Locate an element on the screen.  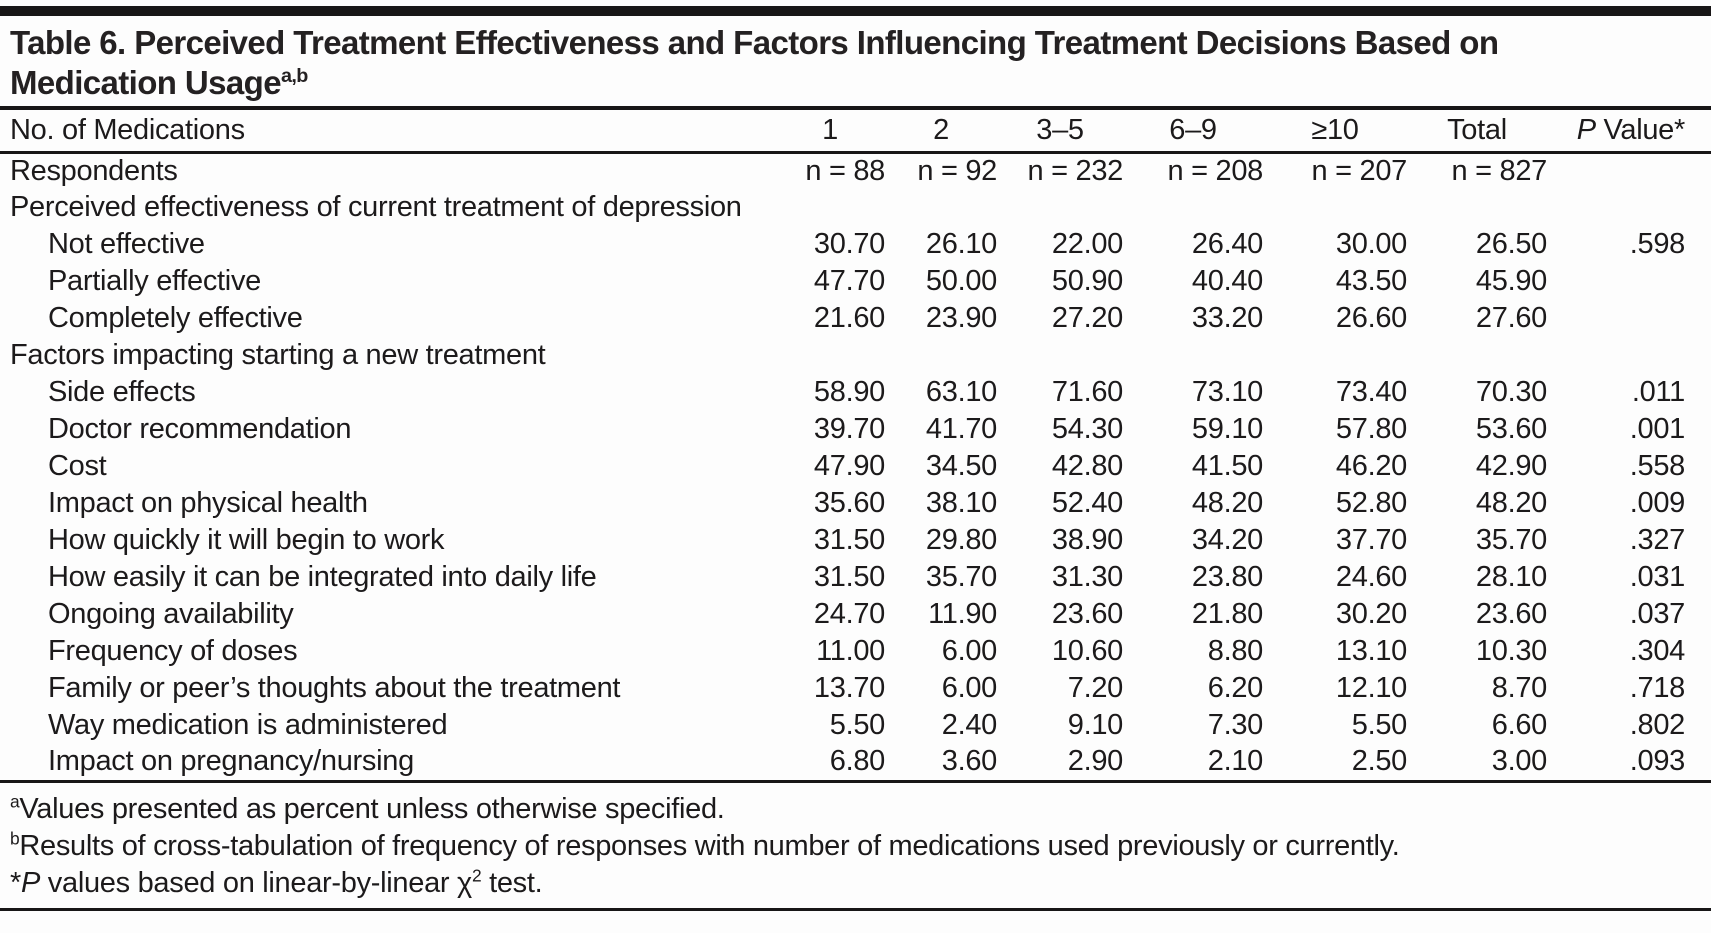
value-cell: 6.80 is located at coordinates (857, 761).